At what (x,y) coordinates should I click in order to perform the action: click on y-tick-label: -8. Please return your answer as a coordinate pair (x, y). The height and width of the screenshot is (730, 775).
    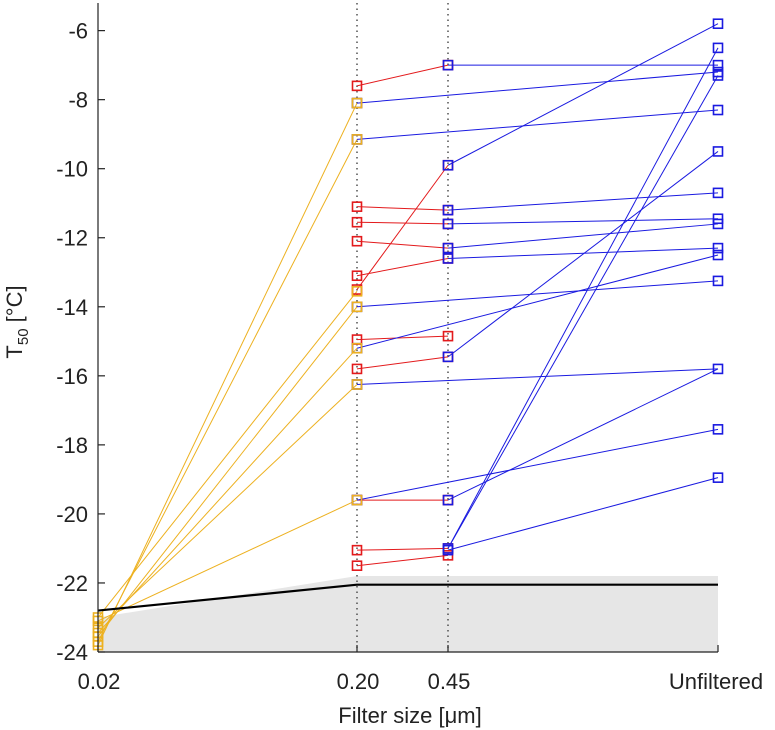
    Looking at the image, I should click on (78, 100).